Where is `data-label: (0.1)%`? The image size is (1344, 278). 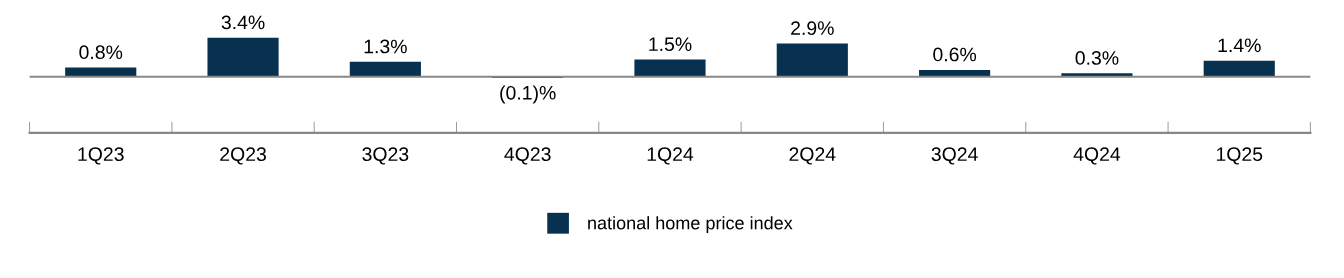 data-label: (0.1)% is located at coordinates (528, 94).